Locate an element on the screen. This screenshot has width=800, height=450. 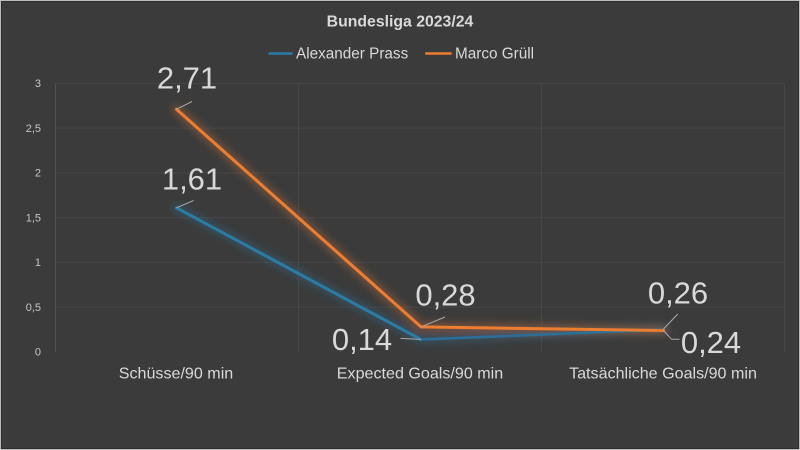
svg-text: 1 is located at coordinates (38, 263).